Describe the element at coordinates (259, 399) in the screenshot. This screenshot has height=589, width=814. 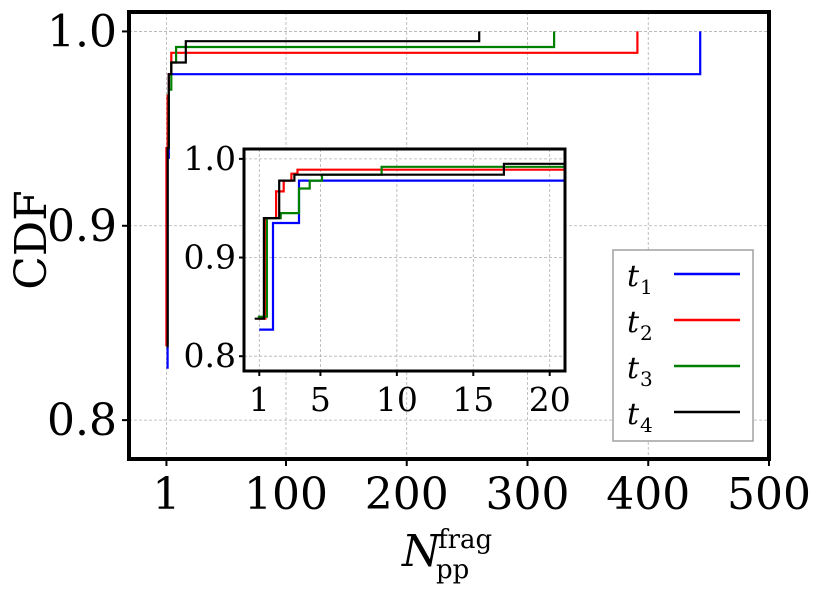
I see `inset-xtick-label-0: 1` at that location.